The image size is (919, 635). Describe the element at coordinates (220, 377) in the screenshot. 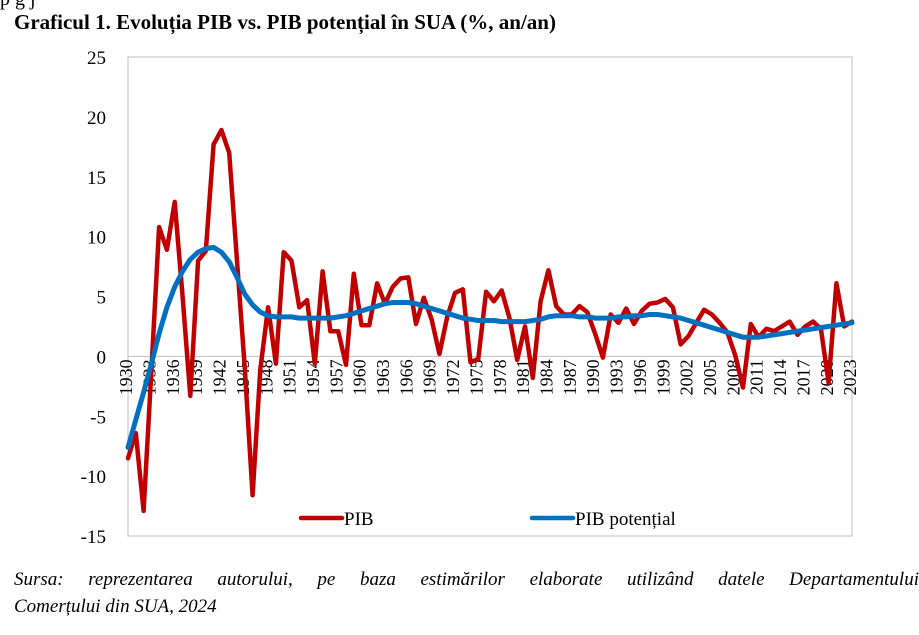

I see `x-tick-label: 1942` at that location.